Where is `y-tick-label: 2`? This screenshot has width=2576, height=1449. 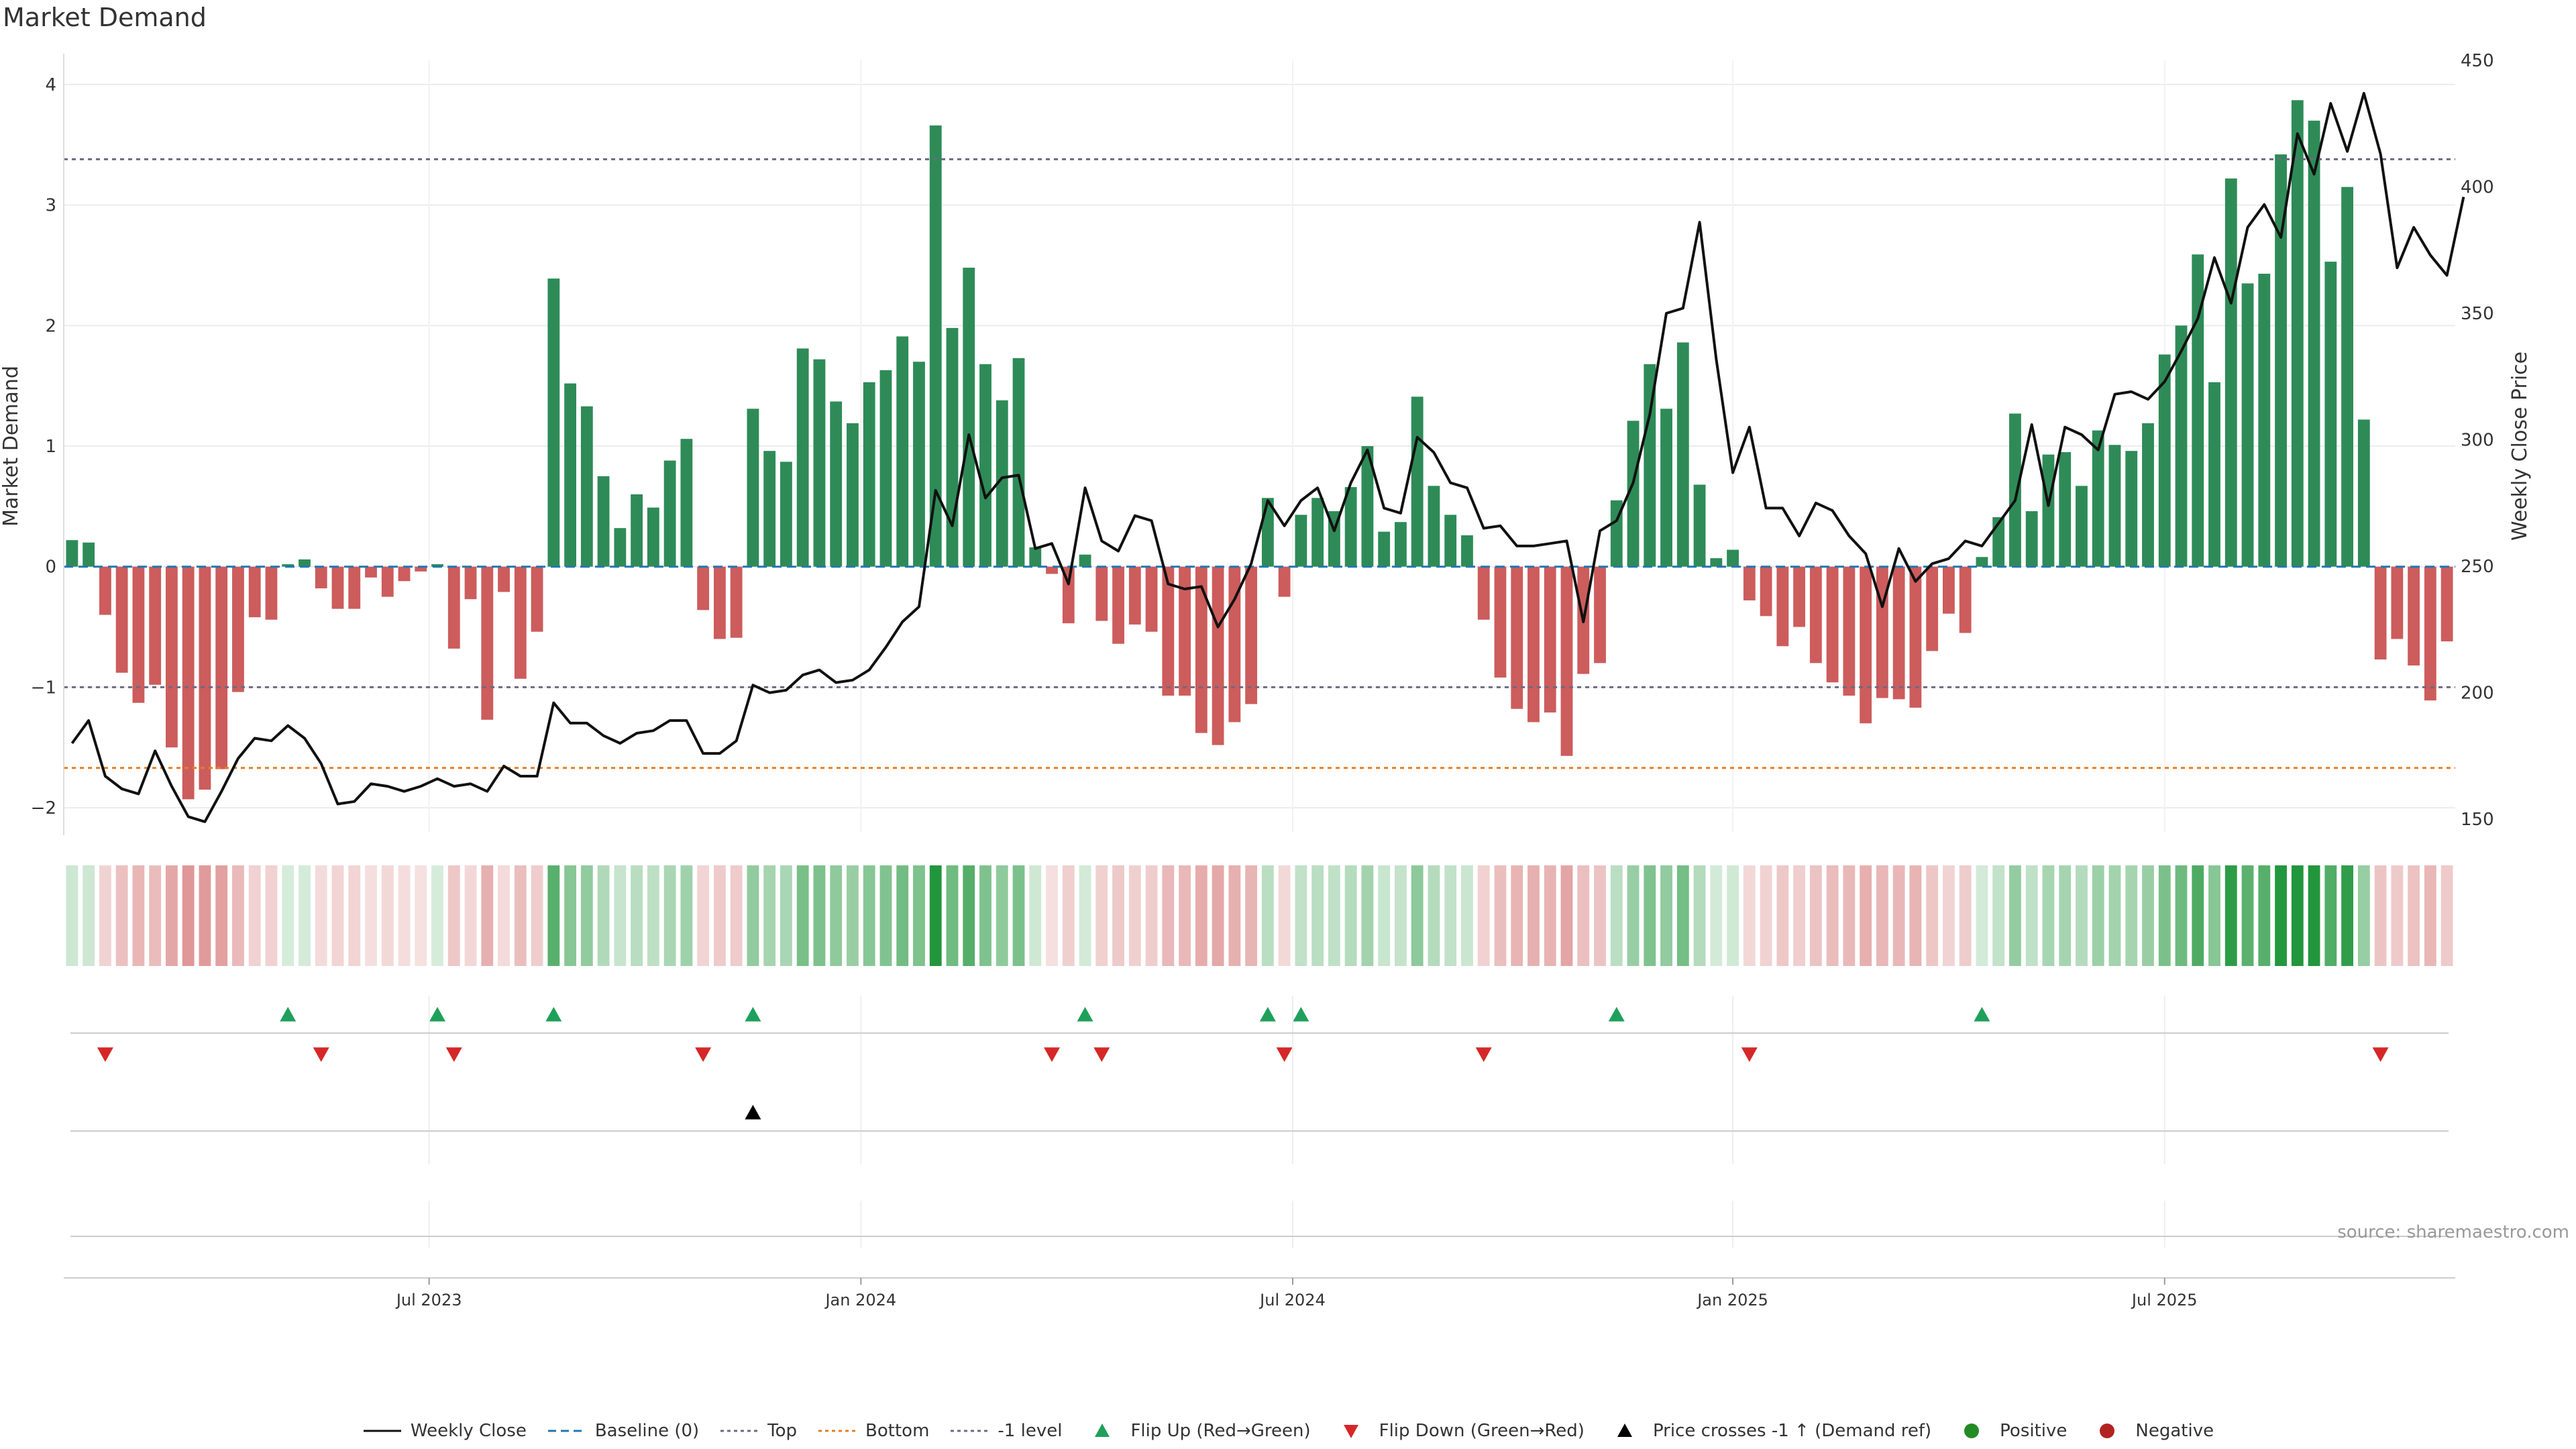
y-tick-label: 2 is located at coordinates (50, 326).